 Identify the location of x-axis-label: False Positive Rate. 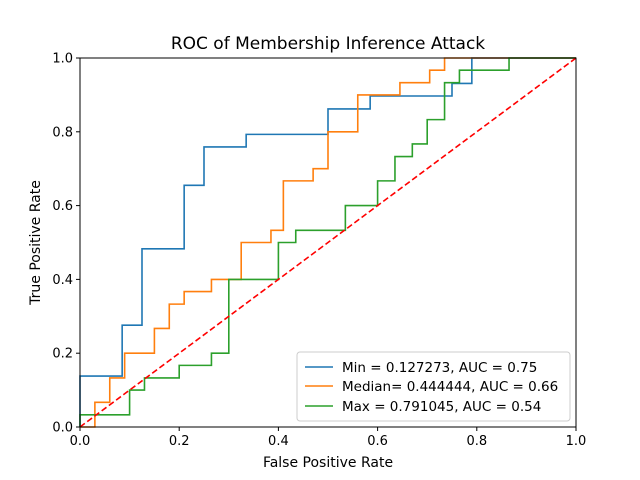
(328, 463).